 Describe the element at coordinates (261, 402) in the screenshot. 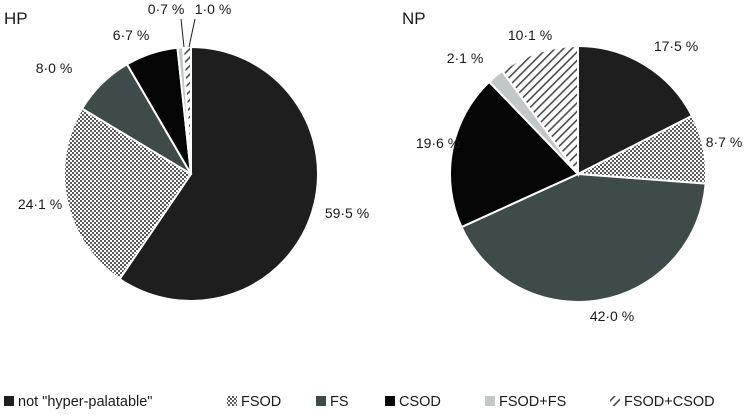

I see `legend-label-fsod: FSOD` at that location.